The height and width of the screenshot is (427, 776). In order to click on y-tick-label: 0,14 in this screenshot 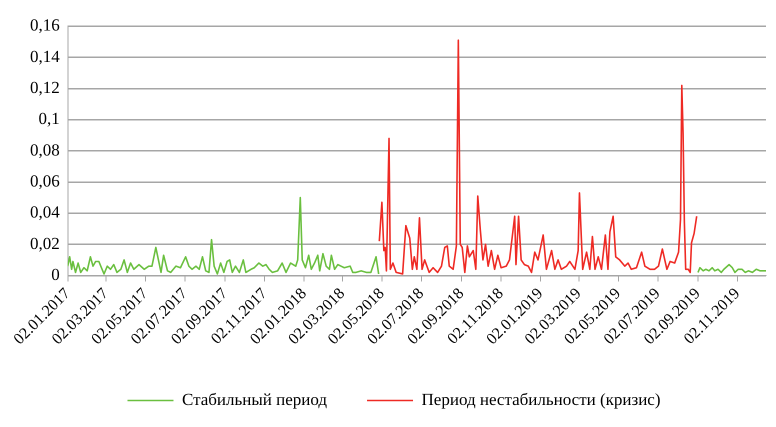, I will do `click(45, 56)`.